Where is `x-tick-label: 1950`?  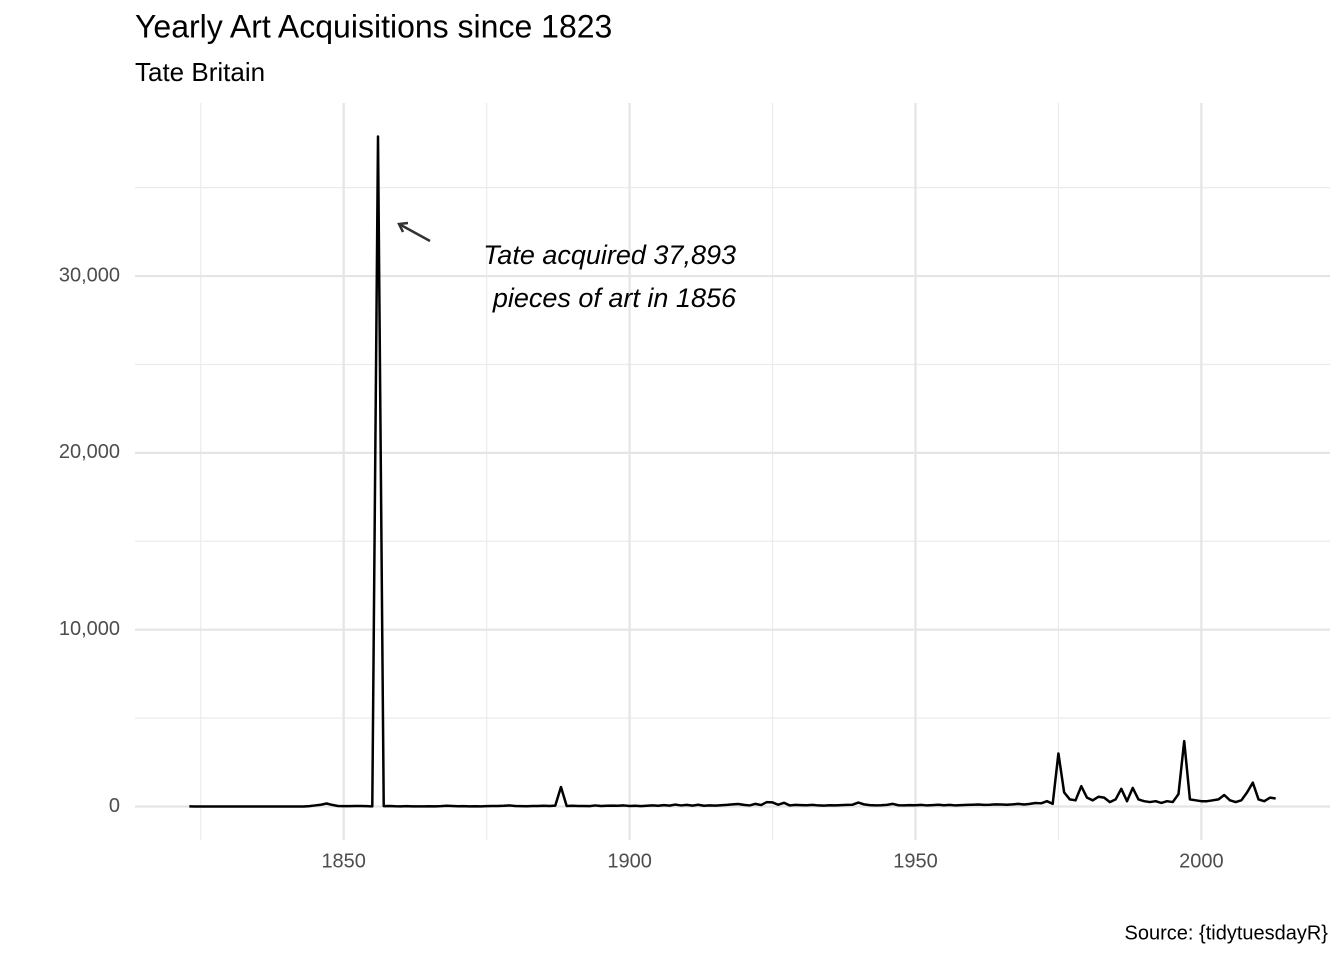 x-tick-label: 1950 is located at coordinates (915, 861).